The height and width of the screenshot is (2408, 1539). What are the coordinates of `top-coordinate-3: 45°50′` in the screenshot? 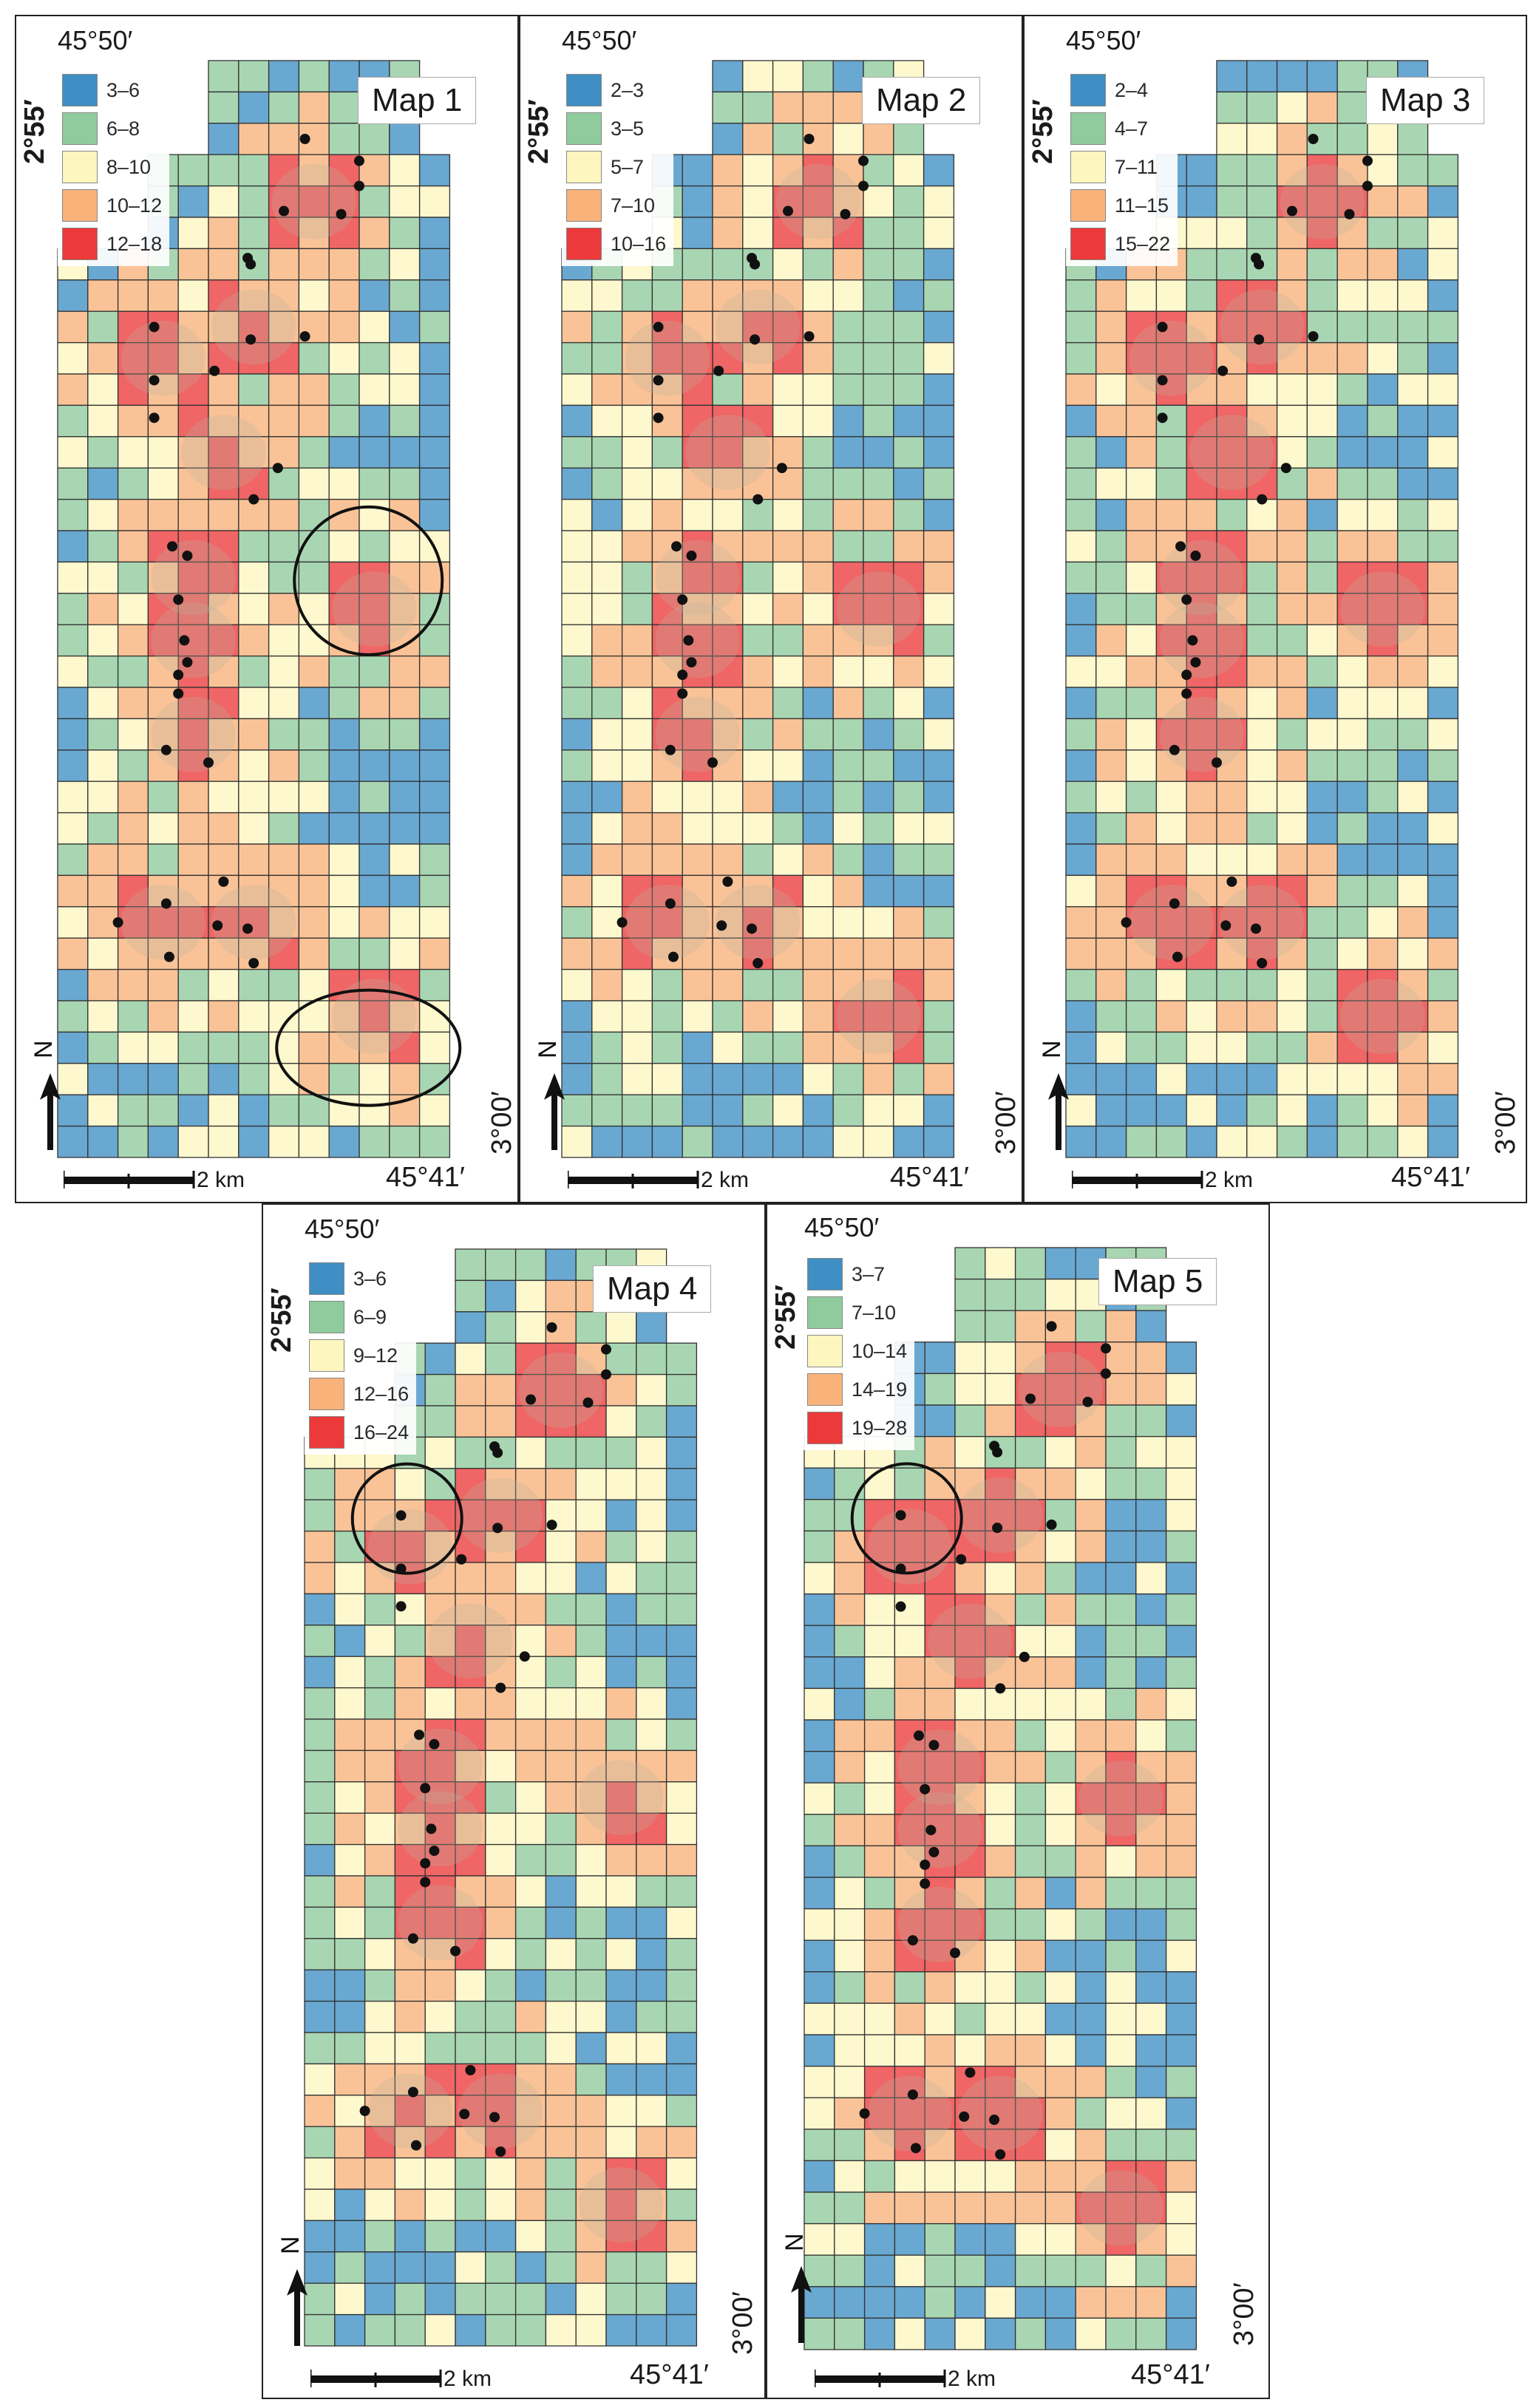 It's located at (1103, 40).